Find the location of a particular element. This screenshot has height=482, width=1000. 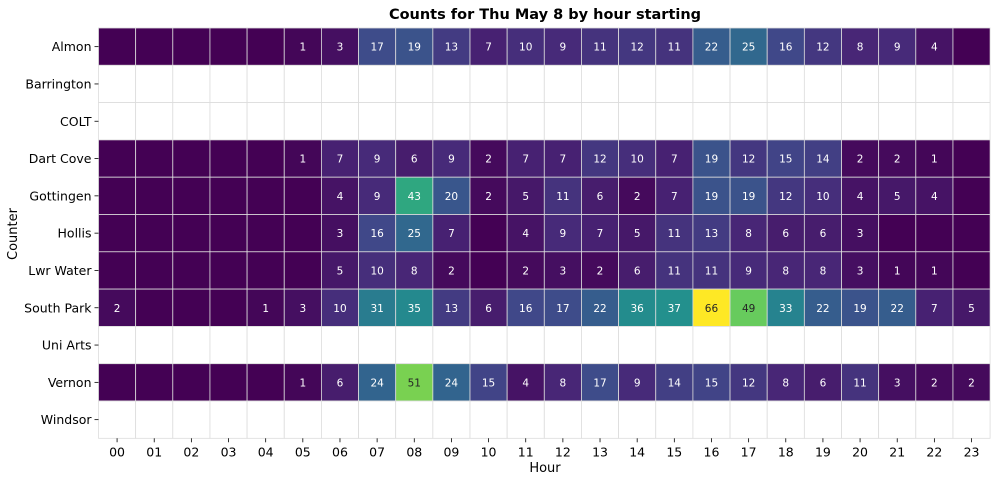

y-tick-label: Dart Cove is located at coordinates (60, 158).